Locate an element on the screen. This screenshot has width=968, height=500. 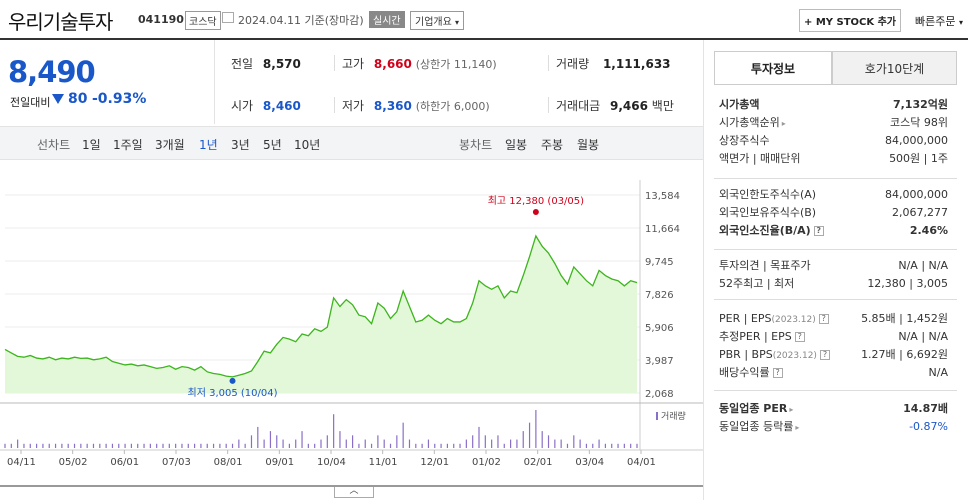
info-row: 동일업종 PER ▸ 14.87배 is located at coordinates (833, 408).